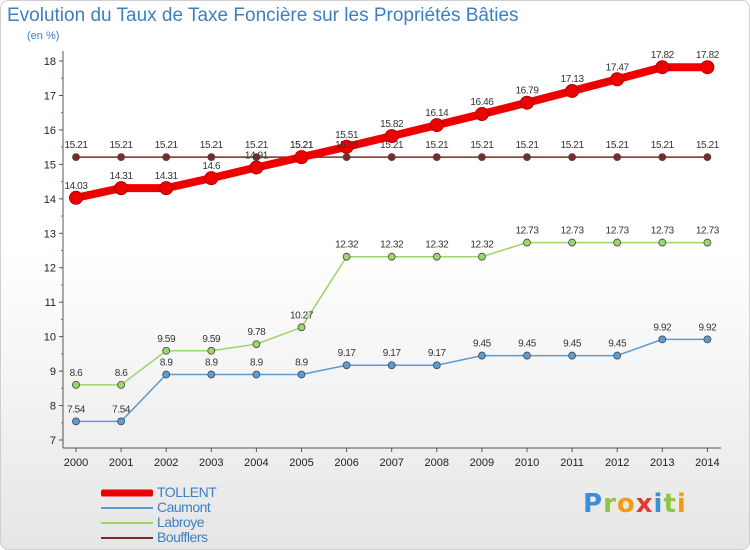  I want to click on legend: TOLLENT Caumont Labroye Boufflers, so click(201, 515).